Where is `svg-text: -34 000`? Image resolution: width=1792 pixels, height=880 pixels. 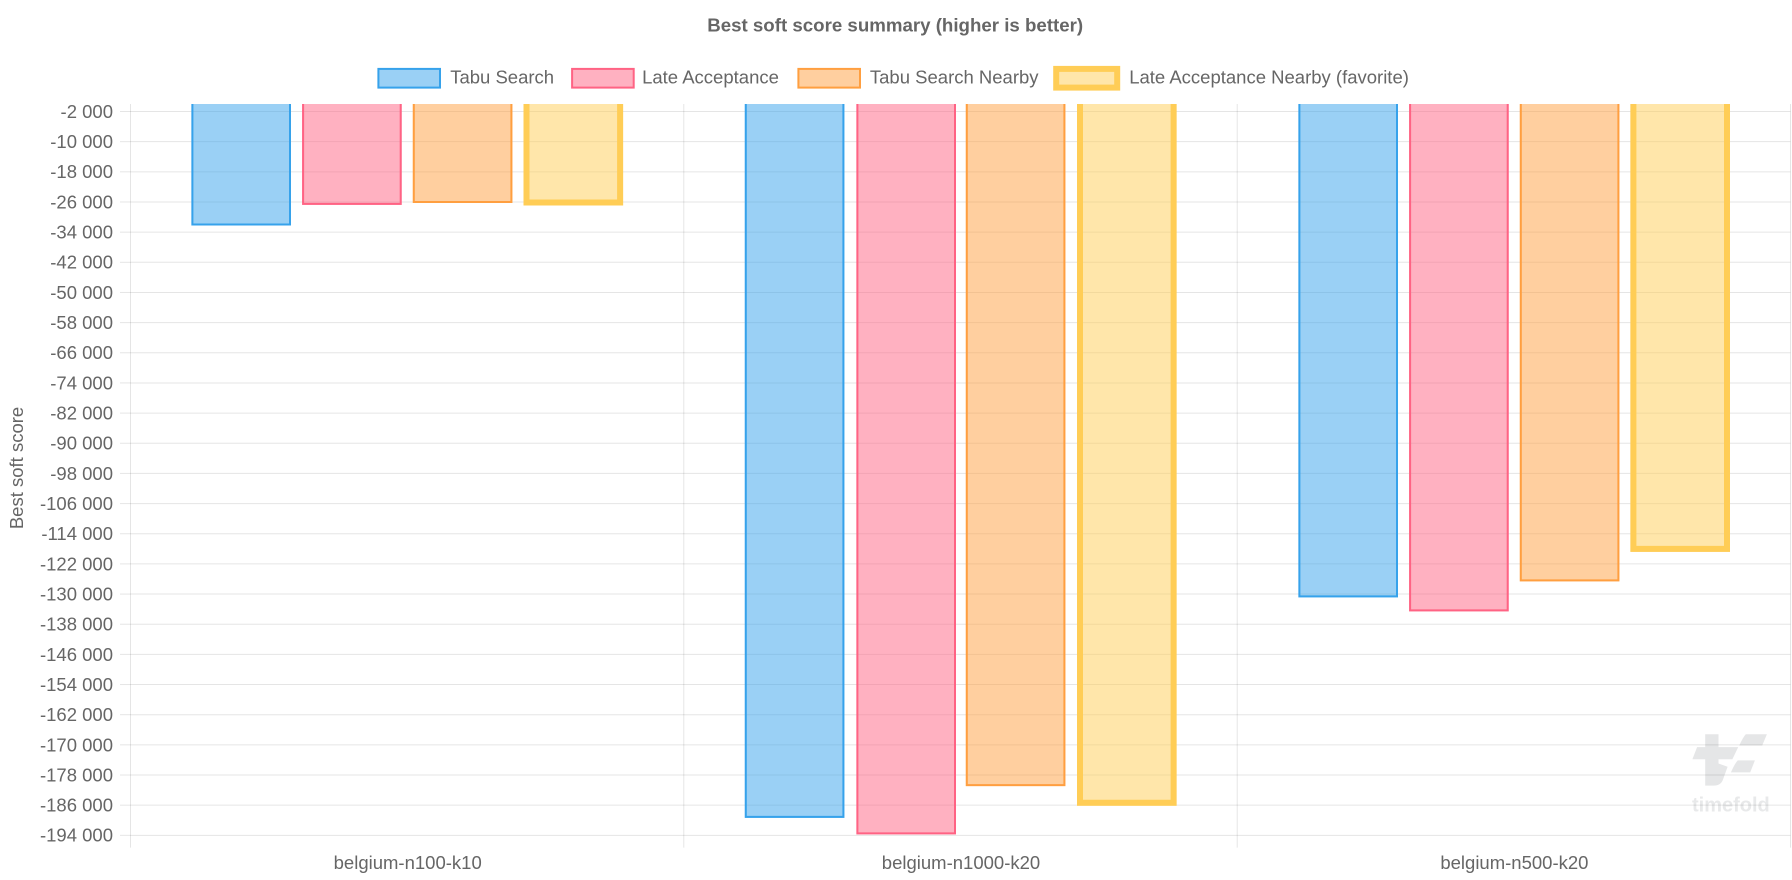
svg-text: -34 000 is located at coordinates (81, 232).